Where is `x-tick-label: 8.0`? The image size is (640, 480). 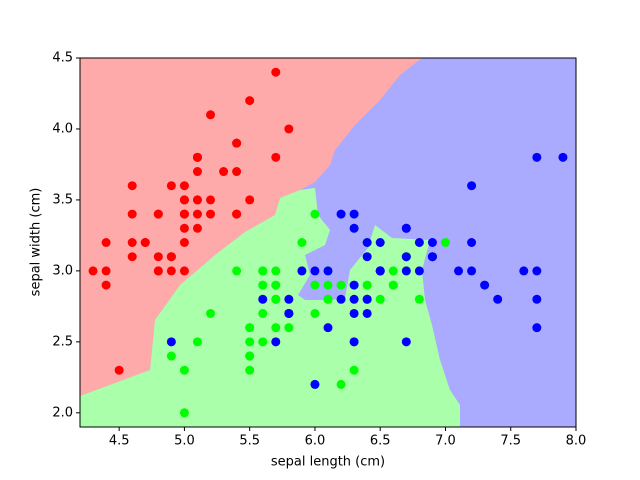
x-tick-label: 8.0 is located at coordinates (576, 441).